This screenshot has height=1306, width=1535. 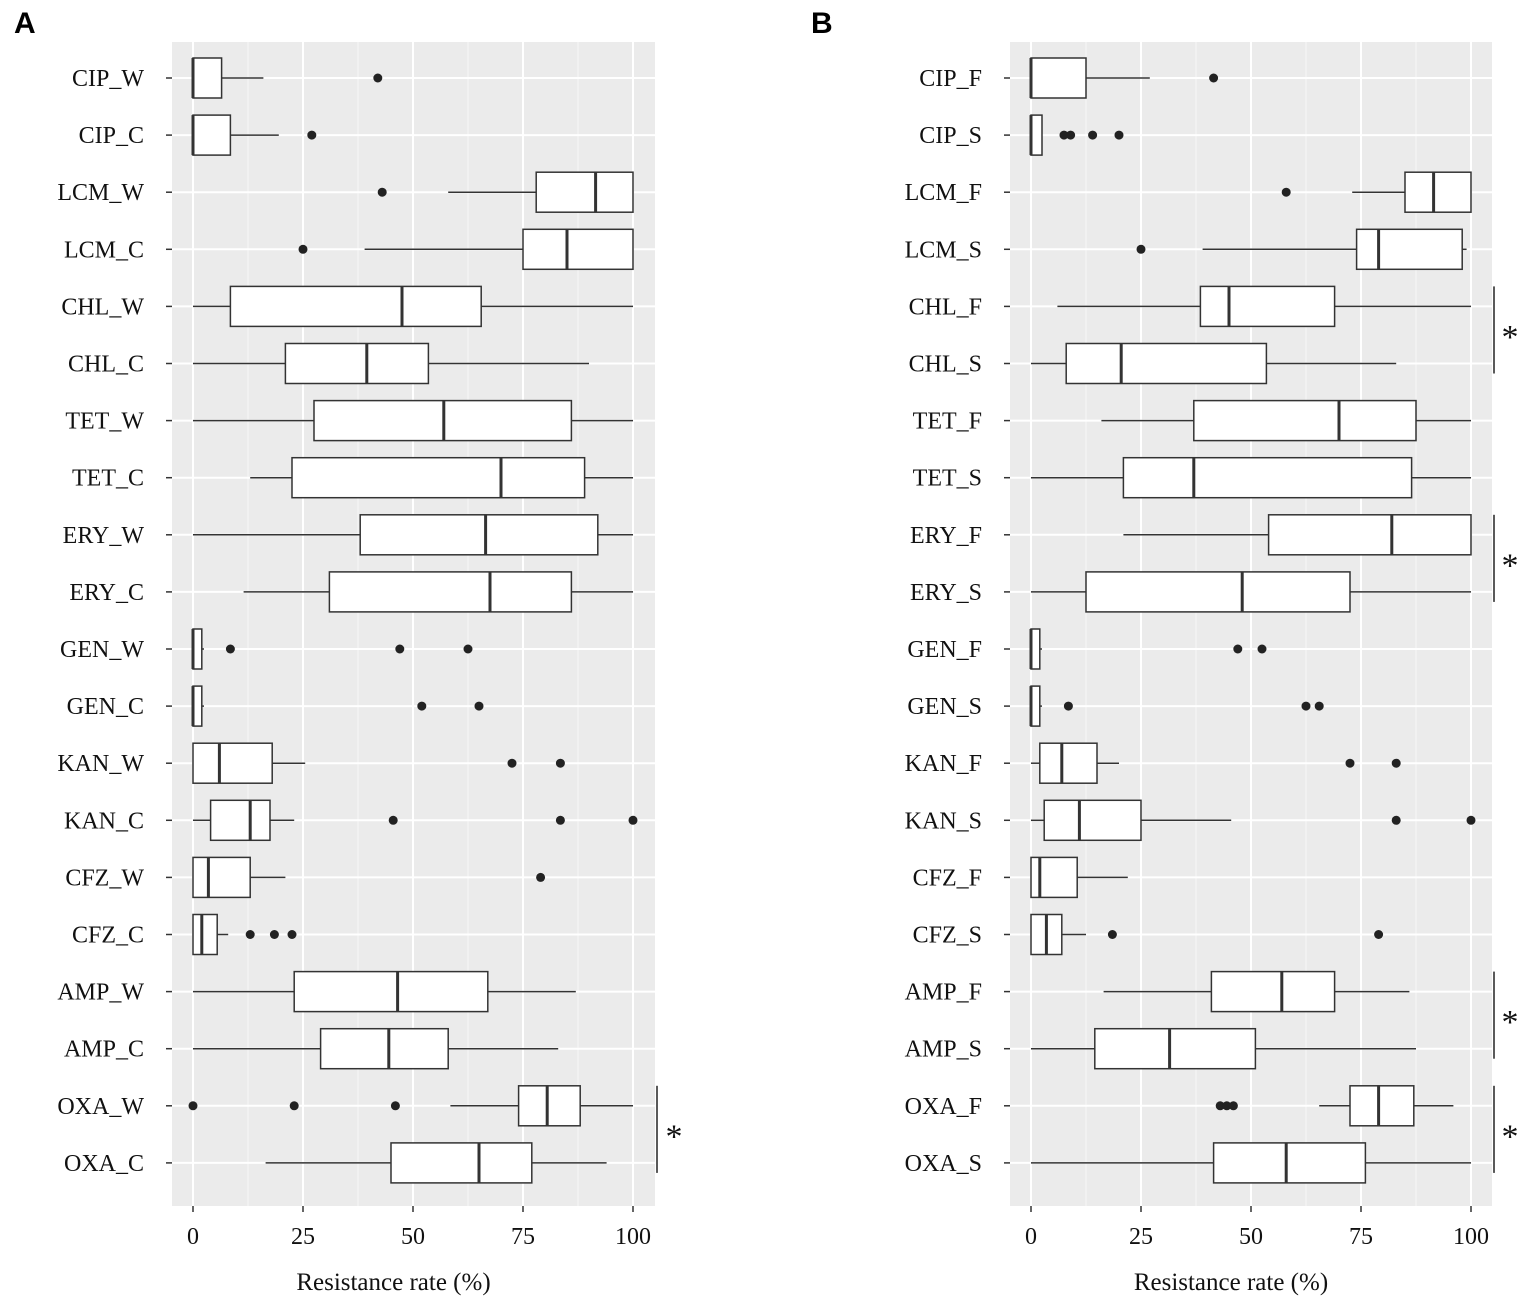 What do you see at coordinates (108, 79) in the screenshot?
I see `y-tick-label: CIP_W` at bounding box center [108, 79].